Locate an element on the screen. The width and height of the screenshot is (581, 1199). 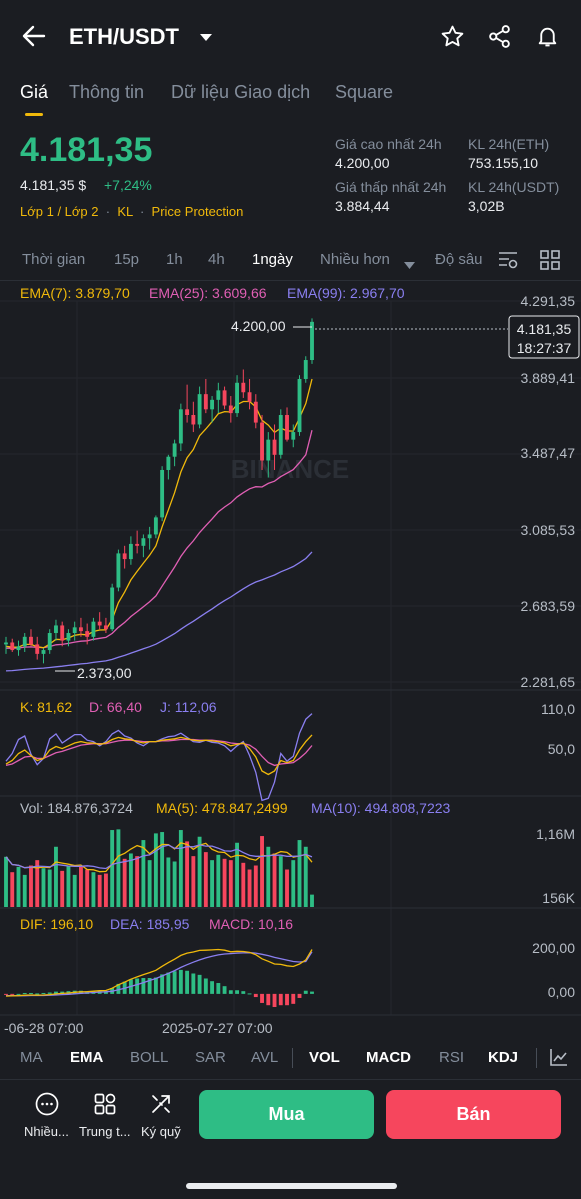
tab-info: Thông tin is located at coordinates (107, 92).